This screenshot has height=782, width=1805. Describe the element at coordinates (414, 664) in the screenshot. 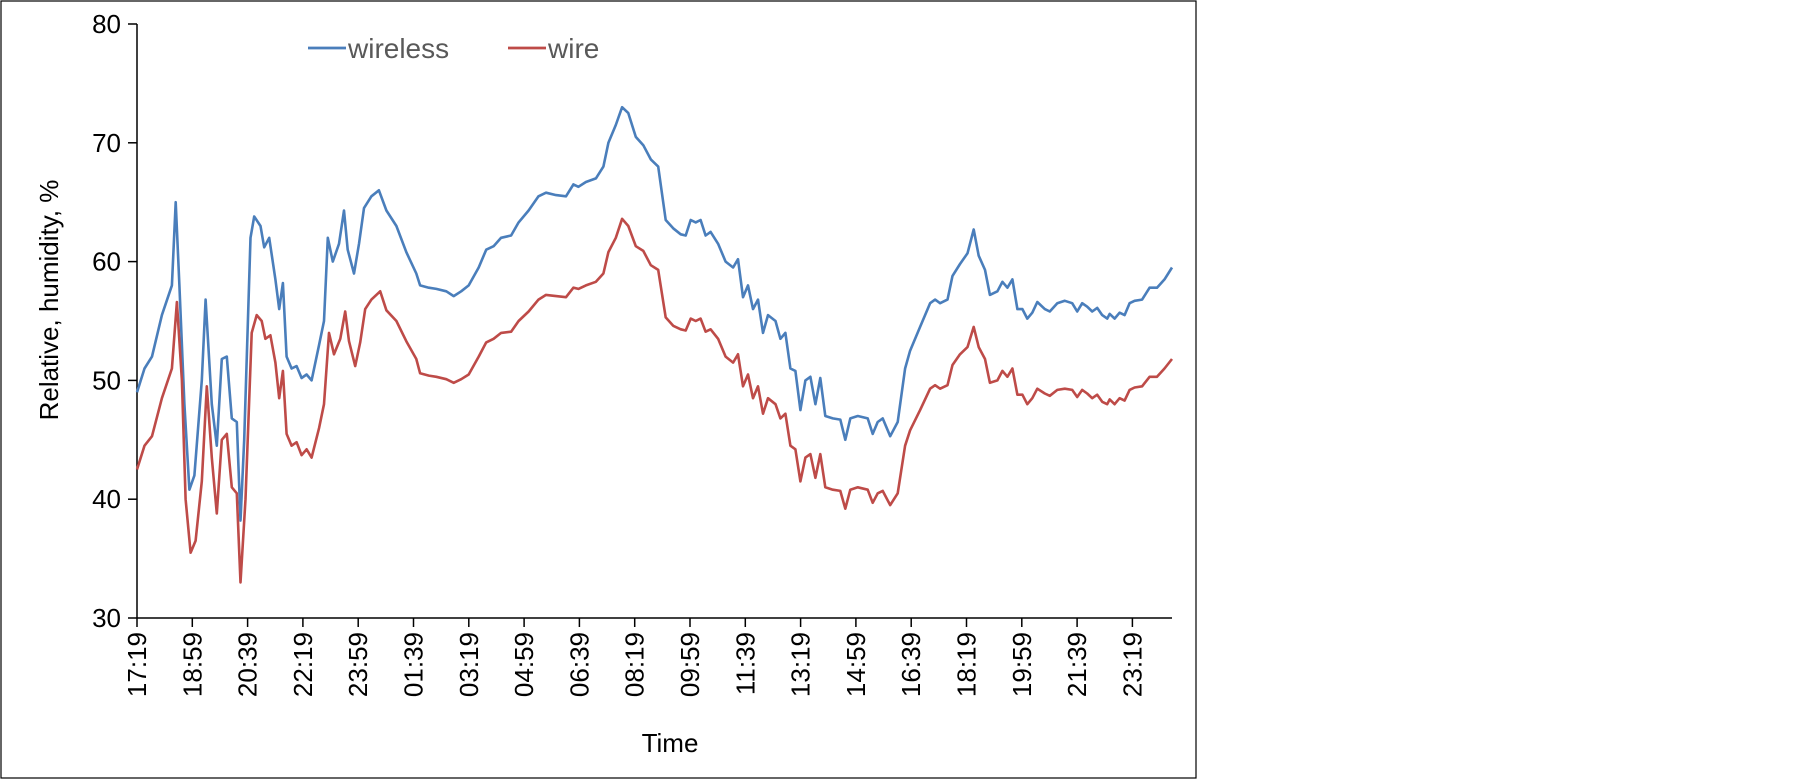

I see `x-tick-label: 01:39` at that location.